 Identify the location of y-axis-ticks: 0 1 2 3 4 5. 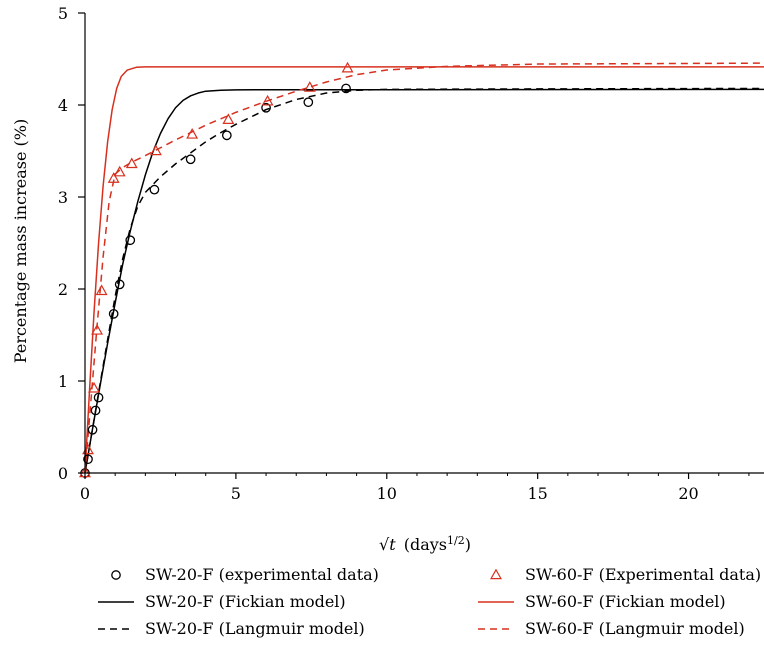
(71, 243).